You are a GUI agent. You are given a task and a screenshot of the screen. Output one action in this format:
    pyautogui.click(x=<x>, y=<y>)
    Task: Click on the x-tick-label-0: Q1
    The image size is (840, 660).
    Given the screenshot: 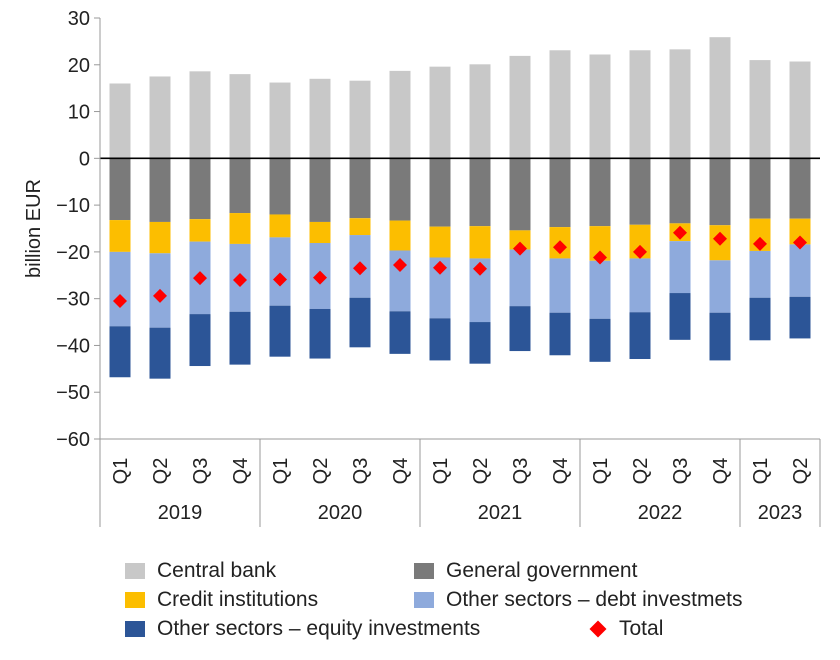 What is the action you would take?
    pyautogui.click(x=121, y=471)
    